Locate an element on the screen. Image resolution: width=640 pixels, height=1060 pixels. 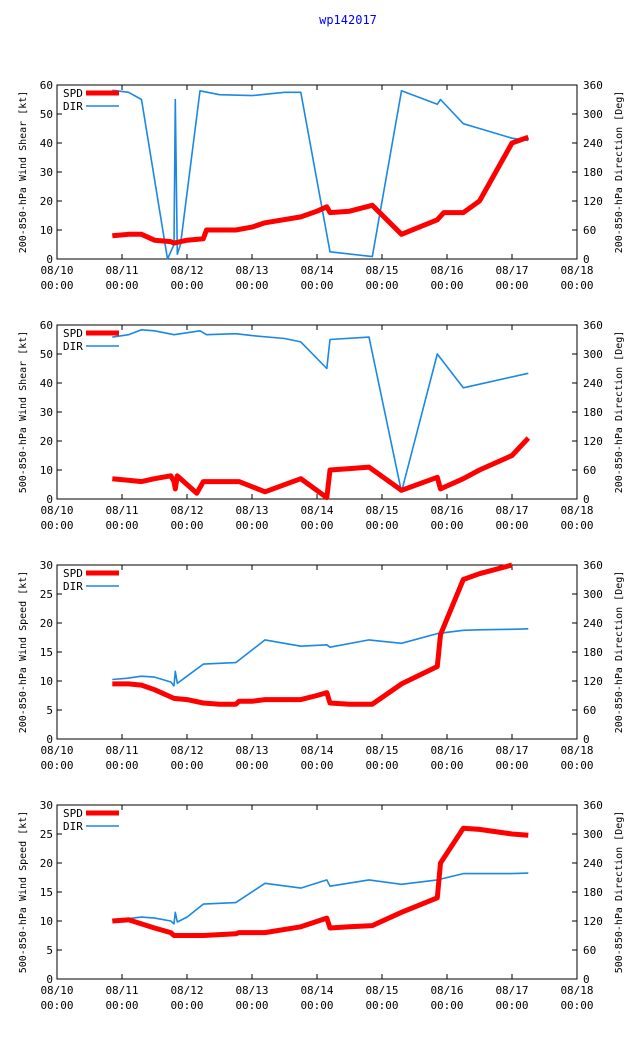
y-tick-label: 10 is located at coordinates (46, 470).